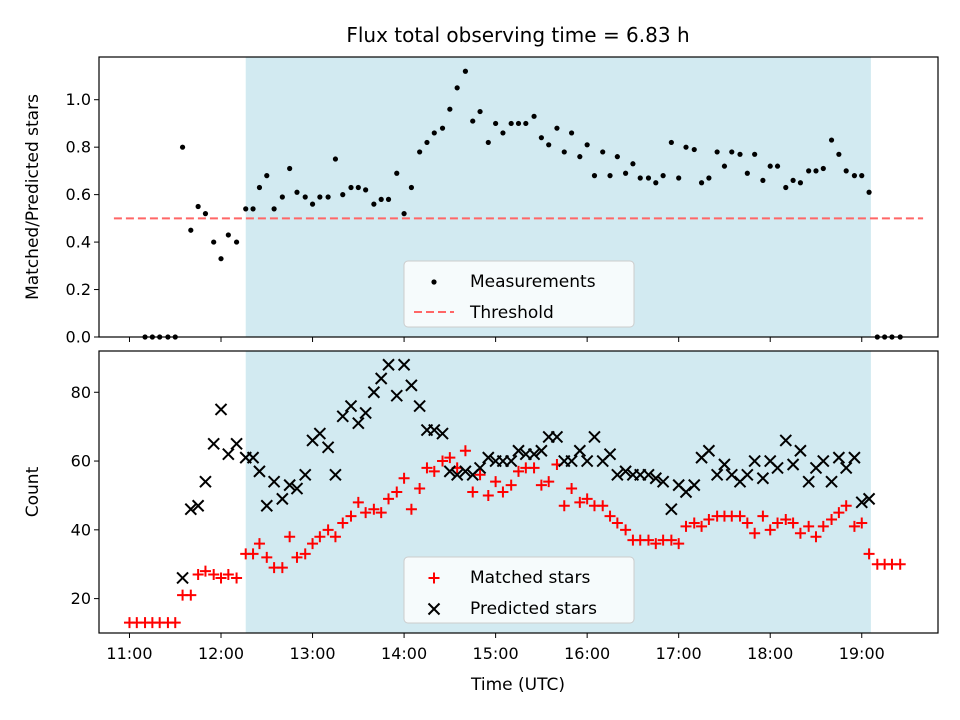  Describe the element at coordinates (78, 242) in the screenshot. I see `y-tick-label: 0.4` at that location.